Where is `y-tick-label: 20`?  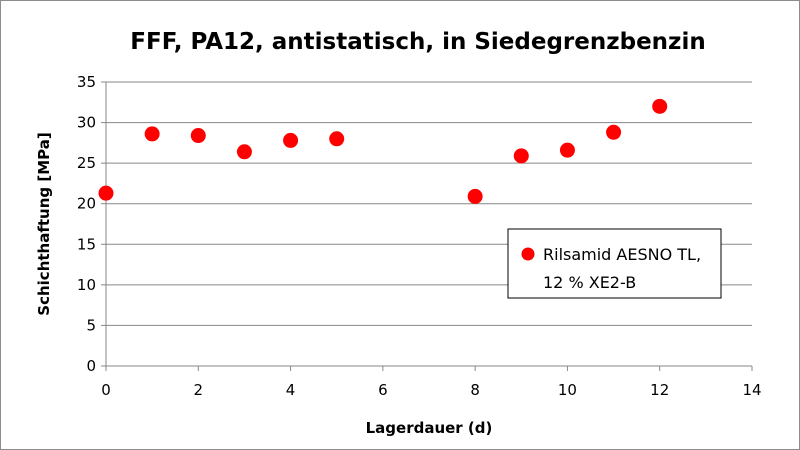
y-tick-label: 20 is located at coordinates (86, 204).